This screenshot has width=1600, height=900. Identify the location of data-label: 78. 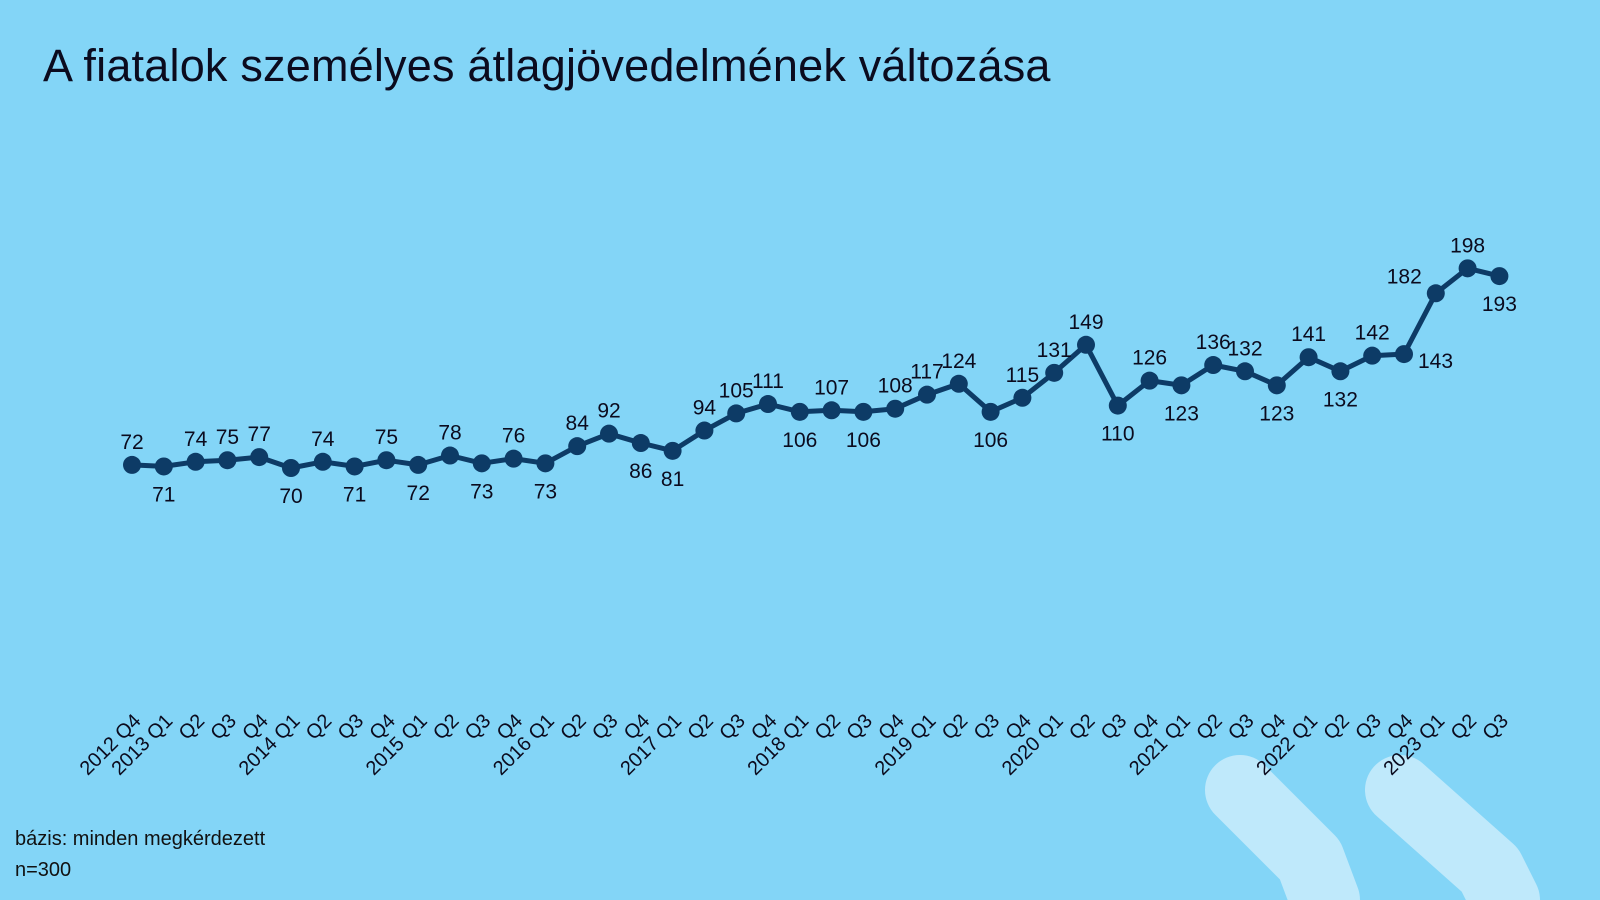
(449, 433).